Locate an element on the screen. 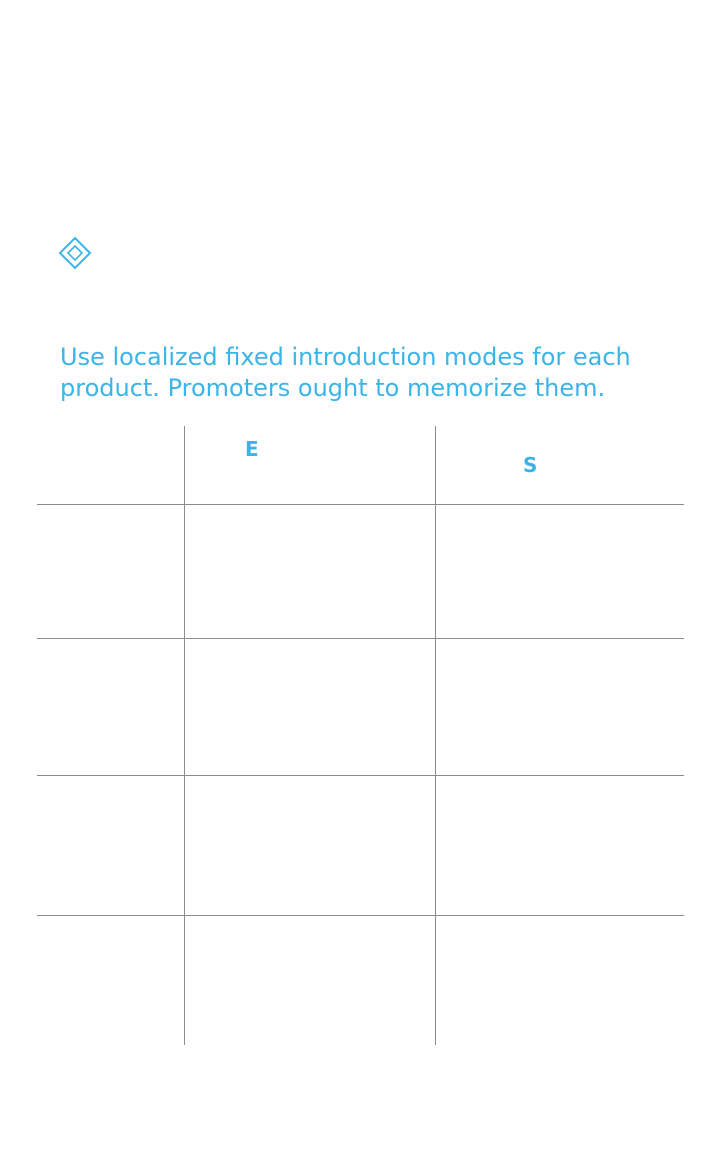  table-header-cell: E is located at coordinates (340, 449).